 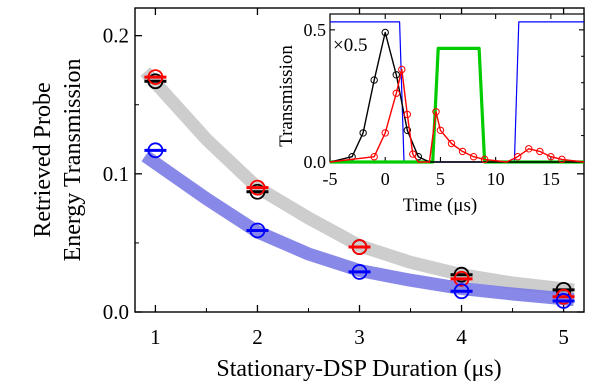 I want to click on main-y-axis-label-line1: Retrieved Probe, so click(x=43, y=159).